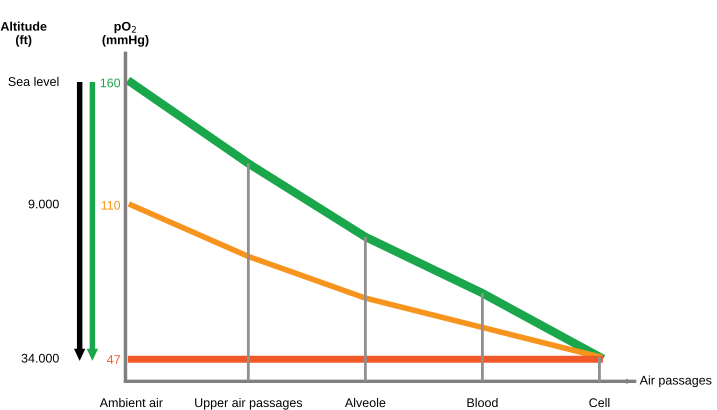 The image size is (717, 410). Describe the element at coordinates (43, 204) in the screenshot. I see `text: 9.000` at that location.